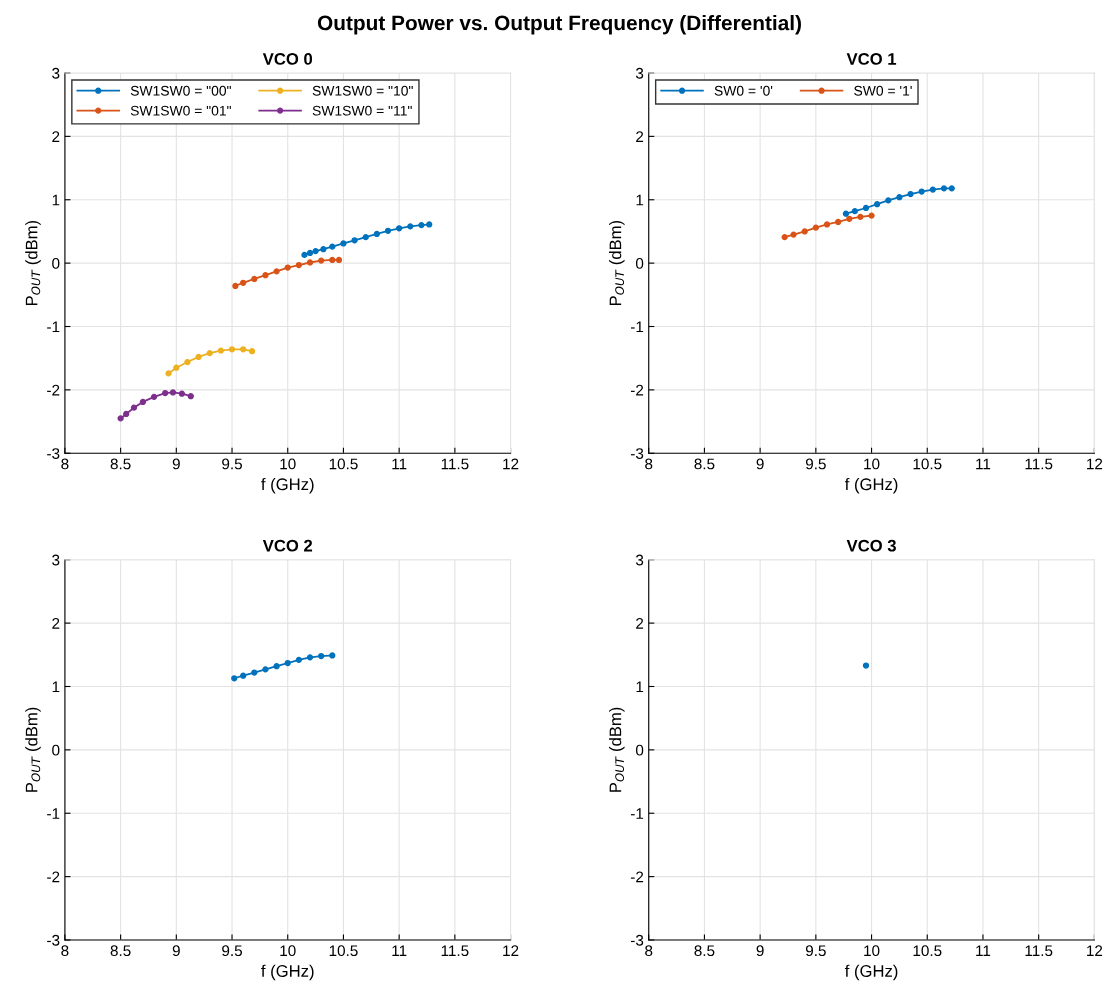  I want to click on legend-label: SW1SW0 = "01", so click(180, 110).